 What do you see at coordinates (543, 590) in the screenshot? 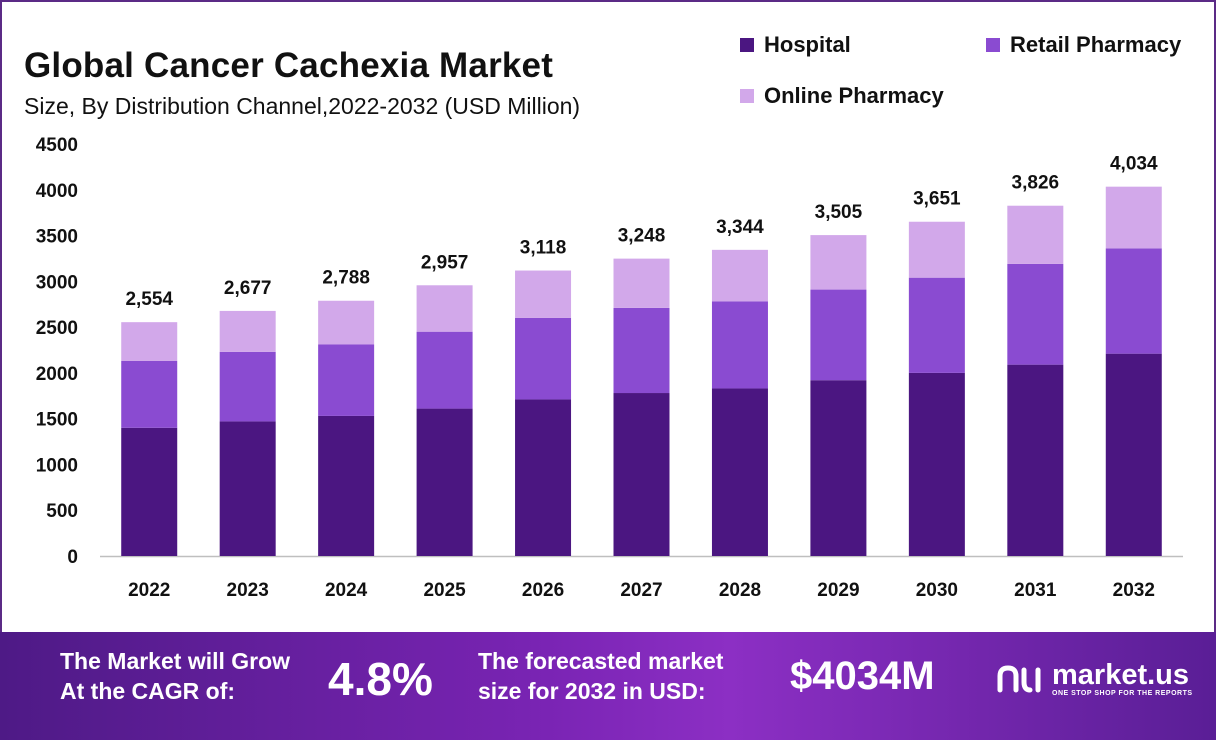
I see `x-tick-label: 2026` at bounding box center [543, 590].